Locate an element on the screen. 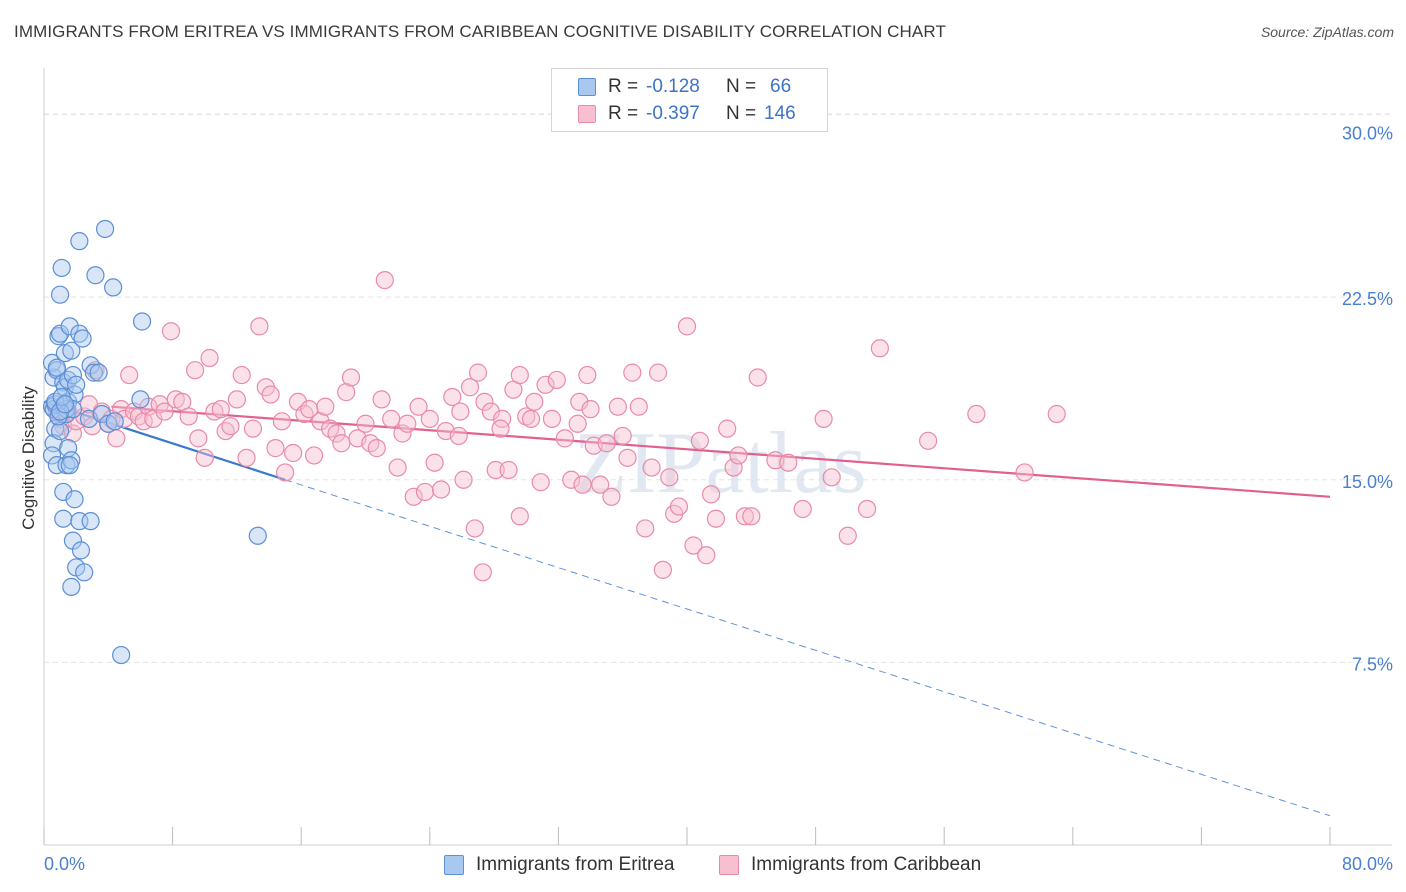 The height and width of the screenshot is (892, 1406). legend-n-value: 66 is located at coordinates (781, 86).